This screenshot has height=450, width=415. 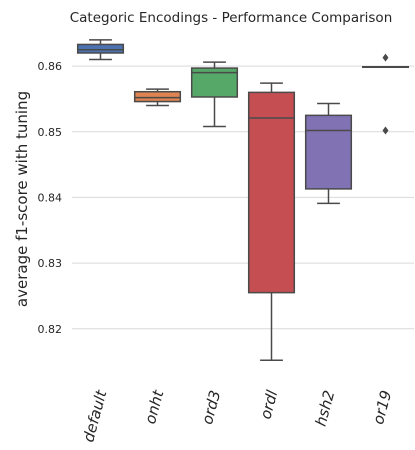 I want to click on box-hsh2, so click(x=328, y=153).